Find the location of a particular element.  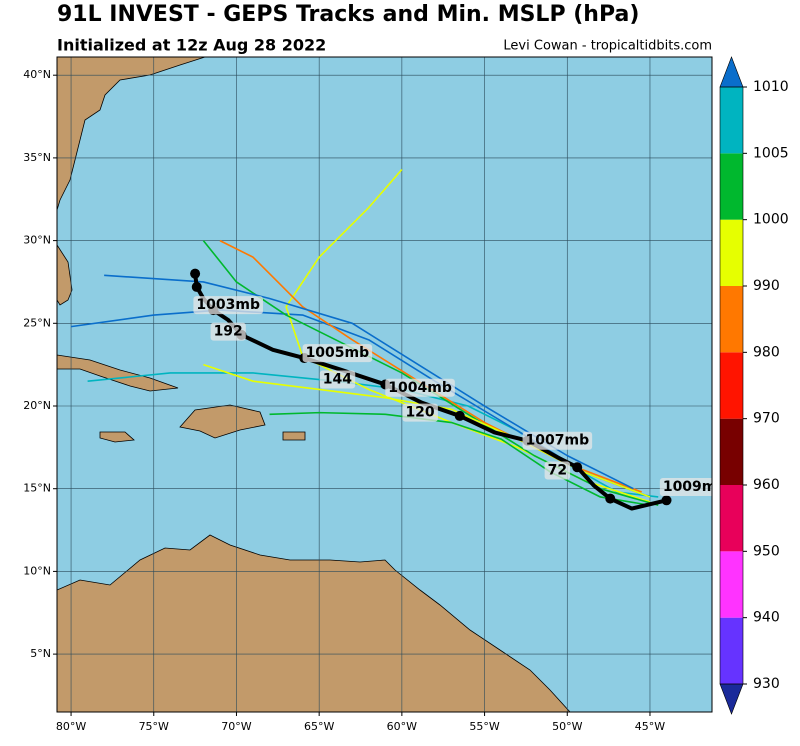

colorbar-tick-label: 990 is located at coordinates (766, 286).